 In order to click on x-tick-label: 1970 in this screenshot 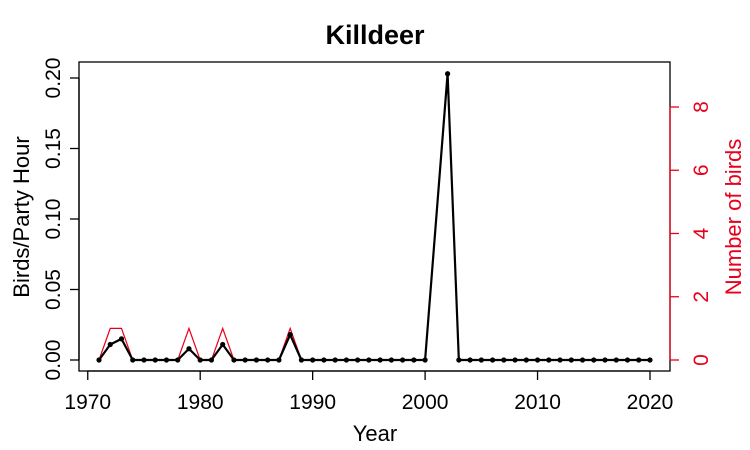, I will do `click(87, 402)`.